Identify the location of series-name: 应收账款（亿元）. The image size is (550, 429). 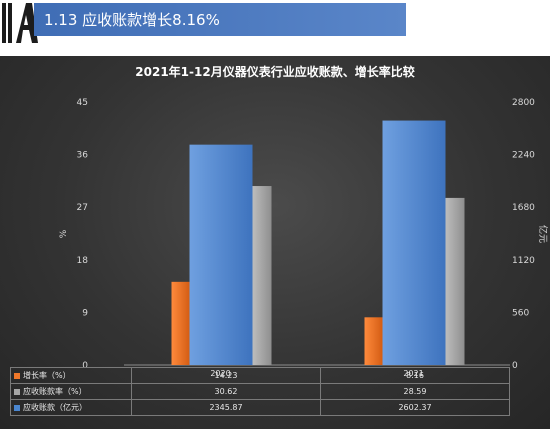
(55, 407).